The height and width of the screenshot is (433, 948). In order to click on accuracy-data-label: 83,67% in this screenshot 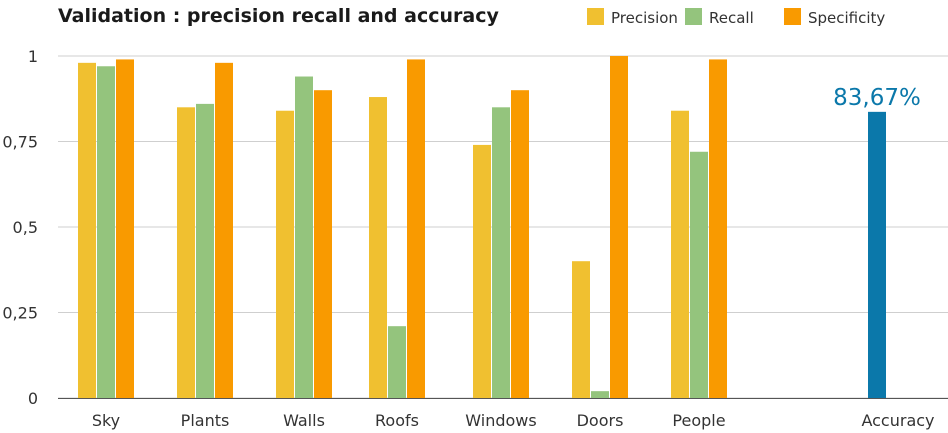, I will do `click(877, 98)`.